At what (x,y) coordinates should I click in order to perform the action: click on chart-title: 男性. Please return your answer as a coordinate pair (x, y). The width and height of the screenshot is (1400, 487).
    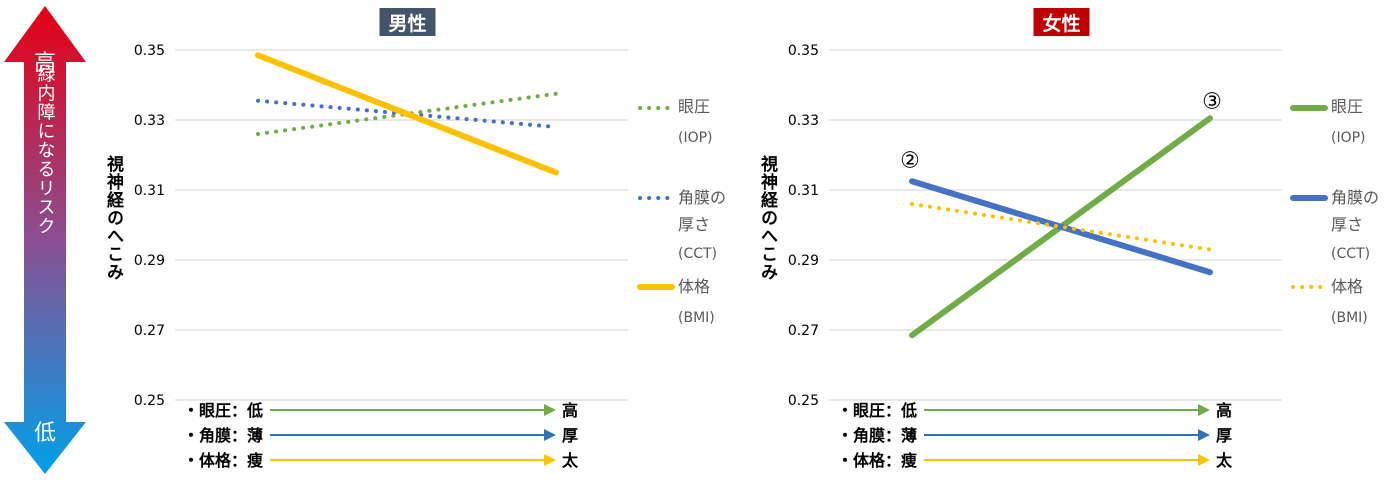
    Looking at the image, I should click on (407, 23).